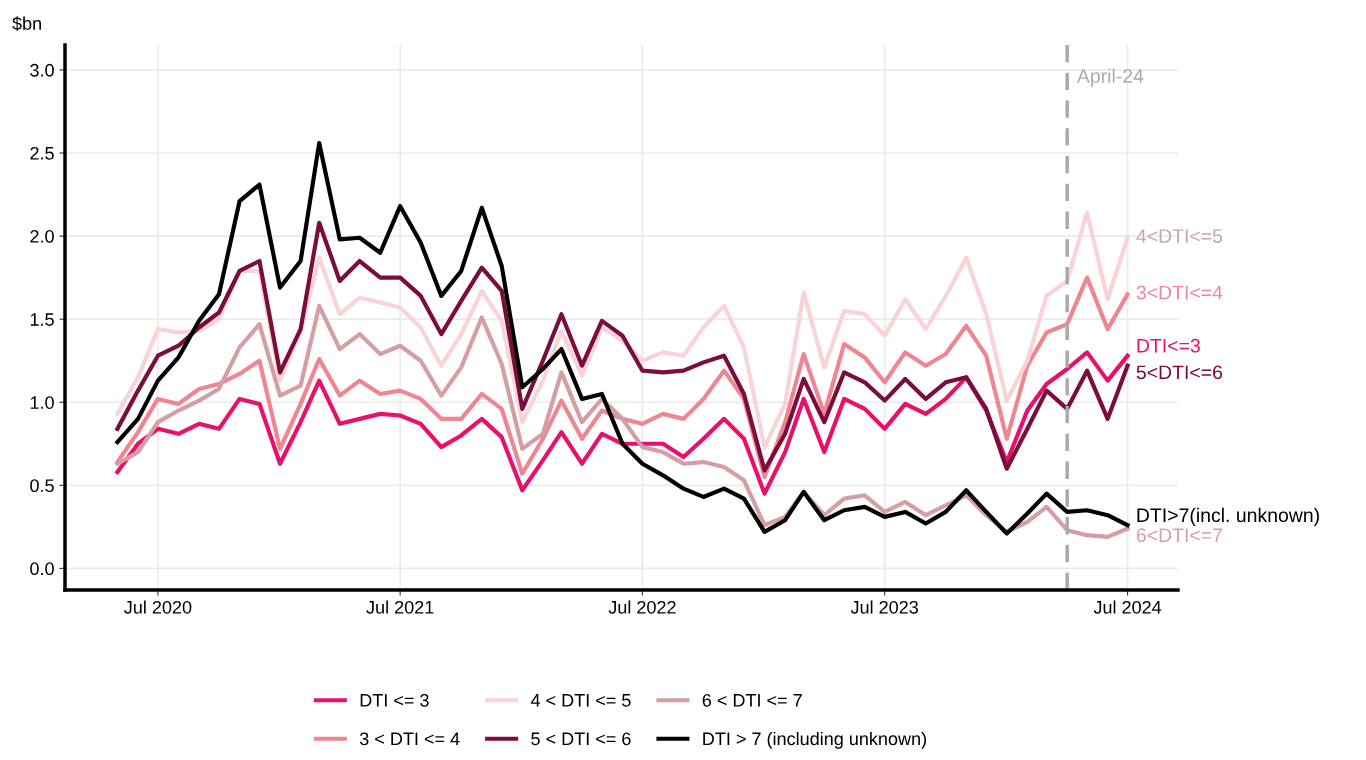 Image resolution: width=1366 pixels, height=760 pixels. I want to click on legend-label: DTI <= 3, so click(394, 700).